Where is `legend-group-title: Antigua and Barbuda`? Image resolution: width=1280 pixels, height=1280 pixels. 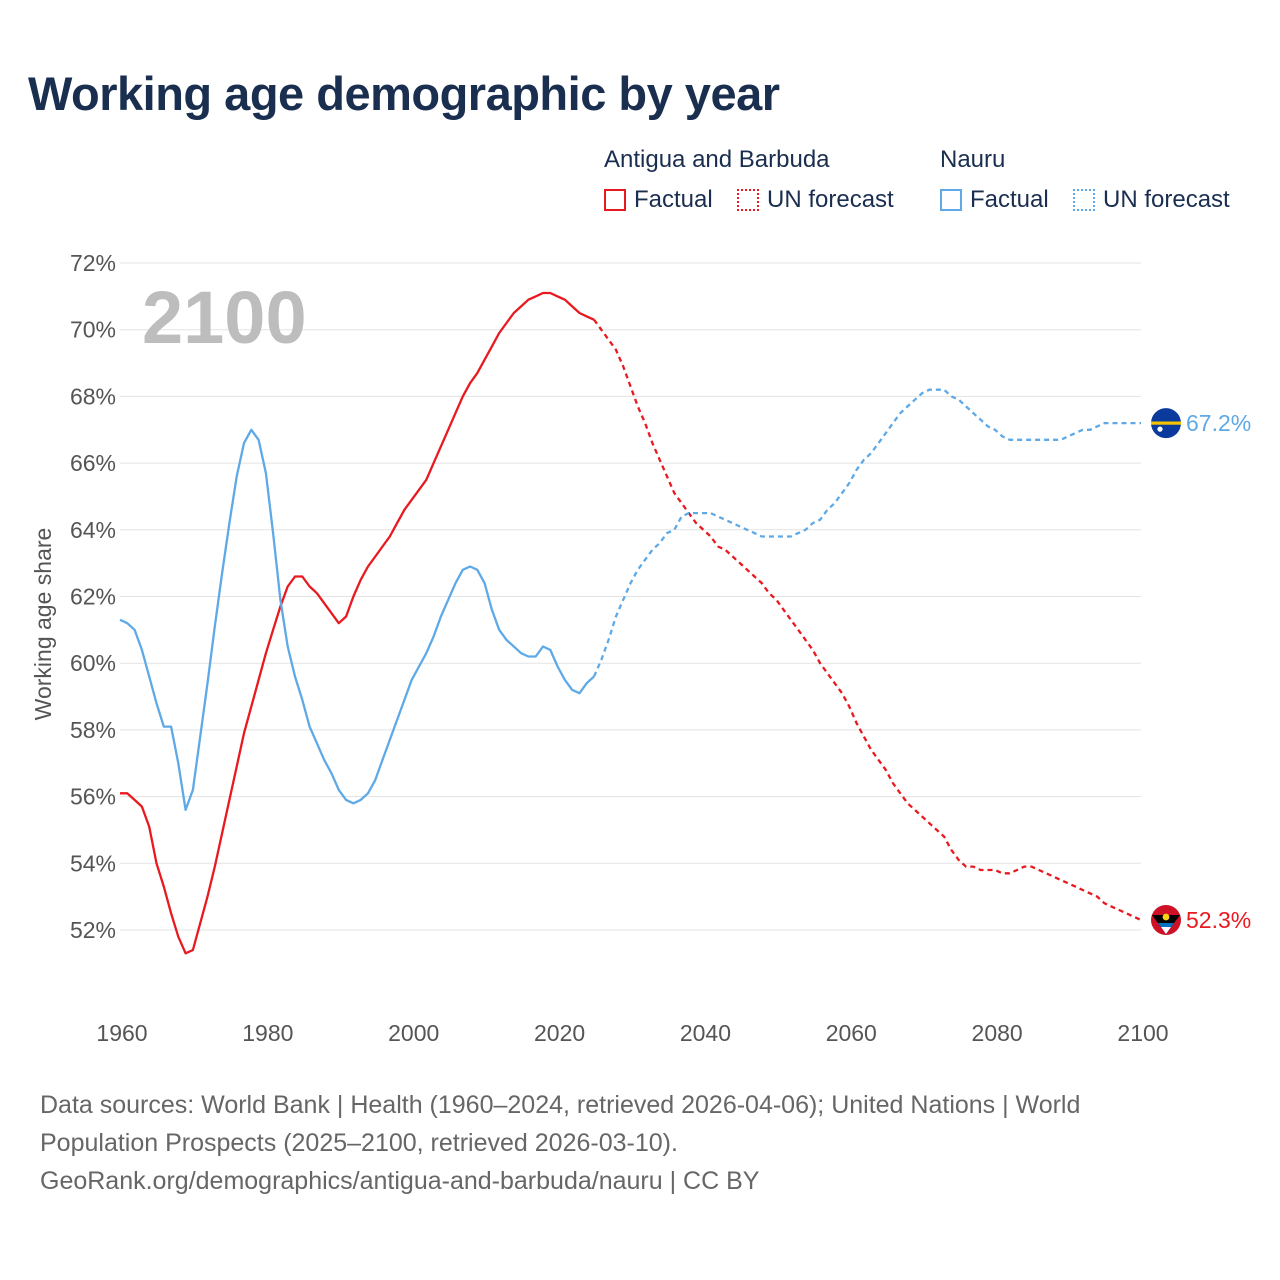 legend-group-title: Antigua and Barbuda is located at coordinates (717, 159).